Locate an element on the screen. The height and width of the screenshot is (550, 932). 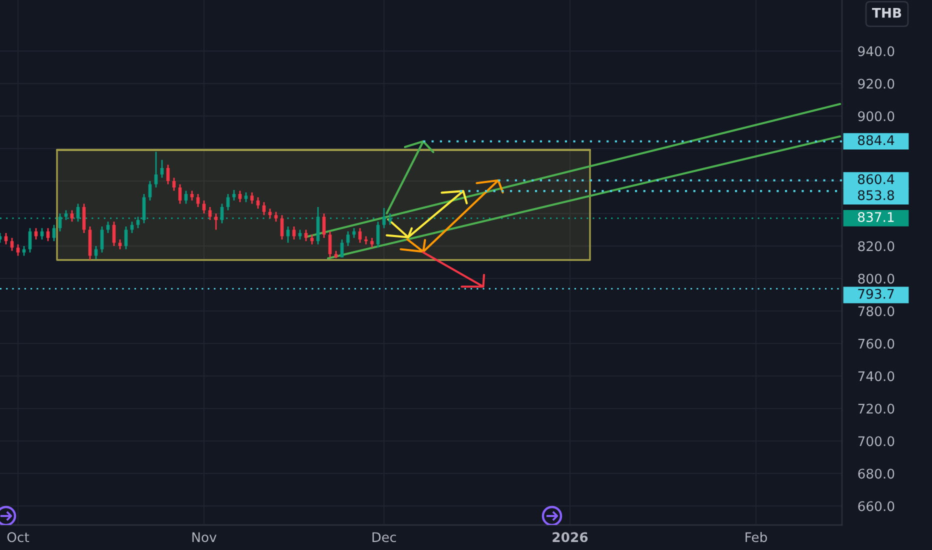
ref-line-label: 793.7 is located at coordinates (876, 293).